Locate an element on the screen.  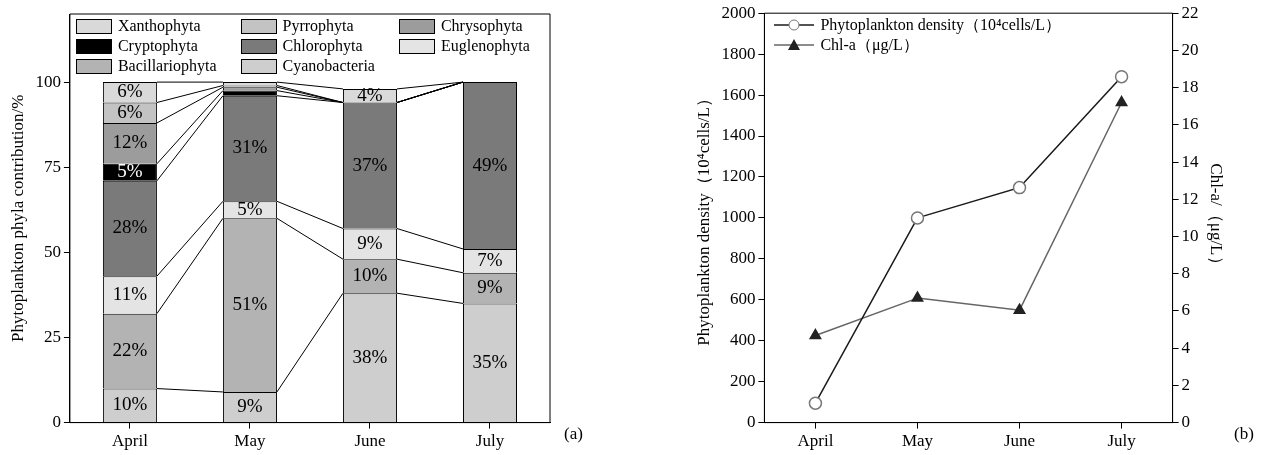
y2-tick-label: 4 is located at coordinates (1186, 347).